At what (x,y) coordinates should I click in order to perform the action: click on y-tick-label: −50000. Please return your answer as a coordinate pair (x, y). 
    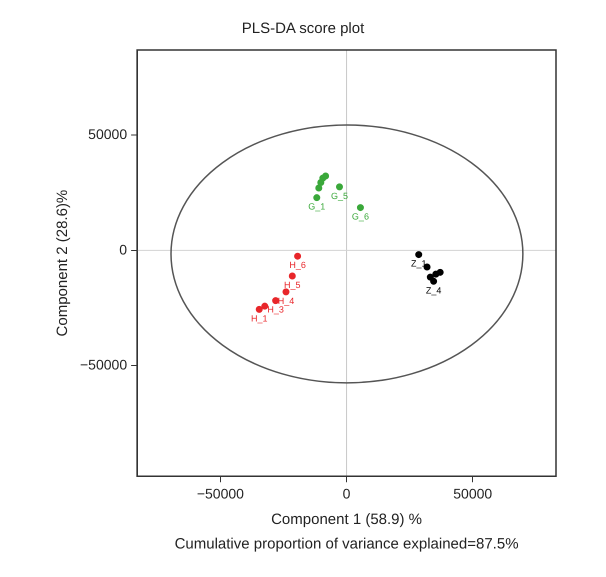
    Looking at the image, I should click on (104, 364).